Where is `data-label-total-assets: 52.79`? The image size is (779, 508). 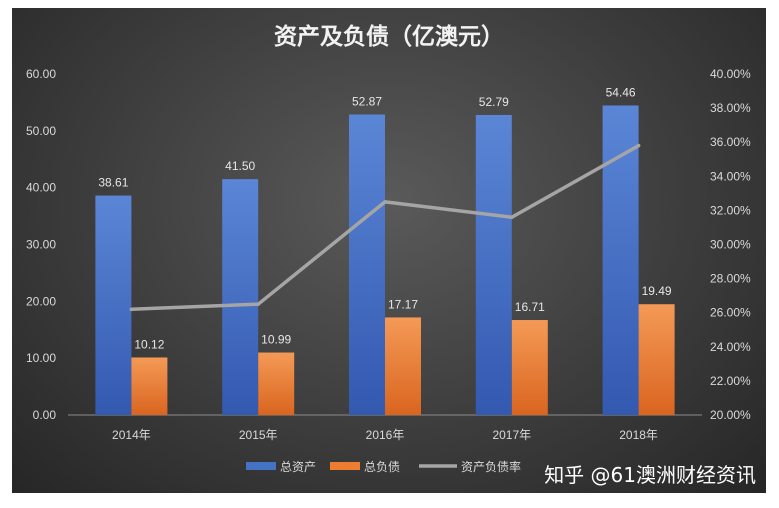
data-label-total-assets: 52.79 is located at coordinates (494, 102).